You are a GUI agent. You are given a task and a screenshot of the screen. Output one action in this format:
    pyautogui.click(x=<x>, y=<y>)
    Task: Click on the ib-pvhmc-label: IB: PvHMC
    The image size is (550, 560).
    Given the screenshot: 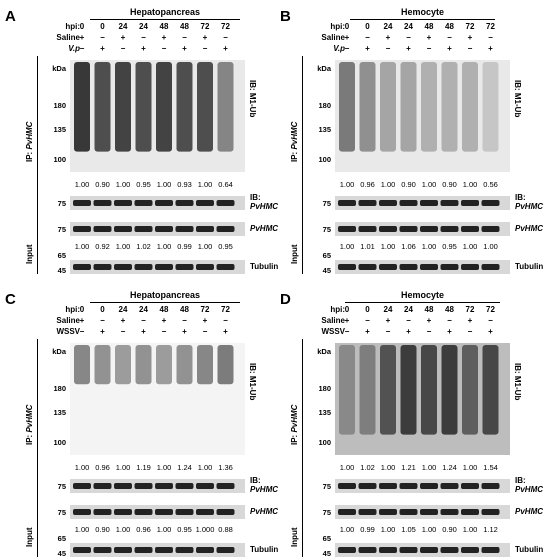 What is the action you would take?
    pyautogui.click(x=264, y=202)
    